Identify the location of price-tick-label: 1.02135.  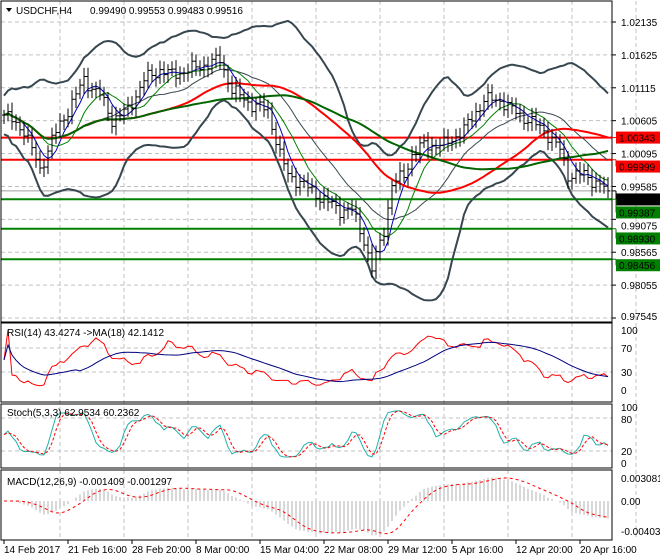
(639, 23).